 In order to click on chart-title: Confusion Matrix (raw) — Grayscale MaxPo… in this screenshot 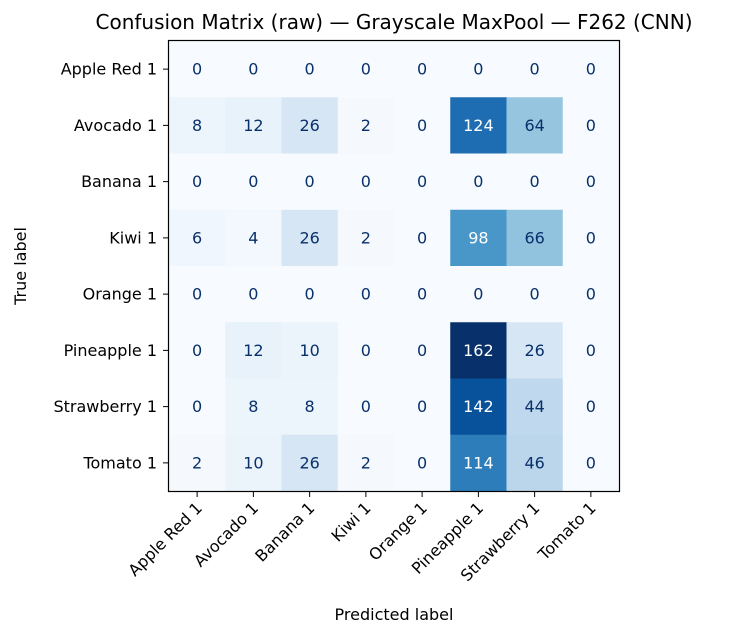, I will do `click(394, 22)`.